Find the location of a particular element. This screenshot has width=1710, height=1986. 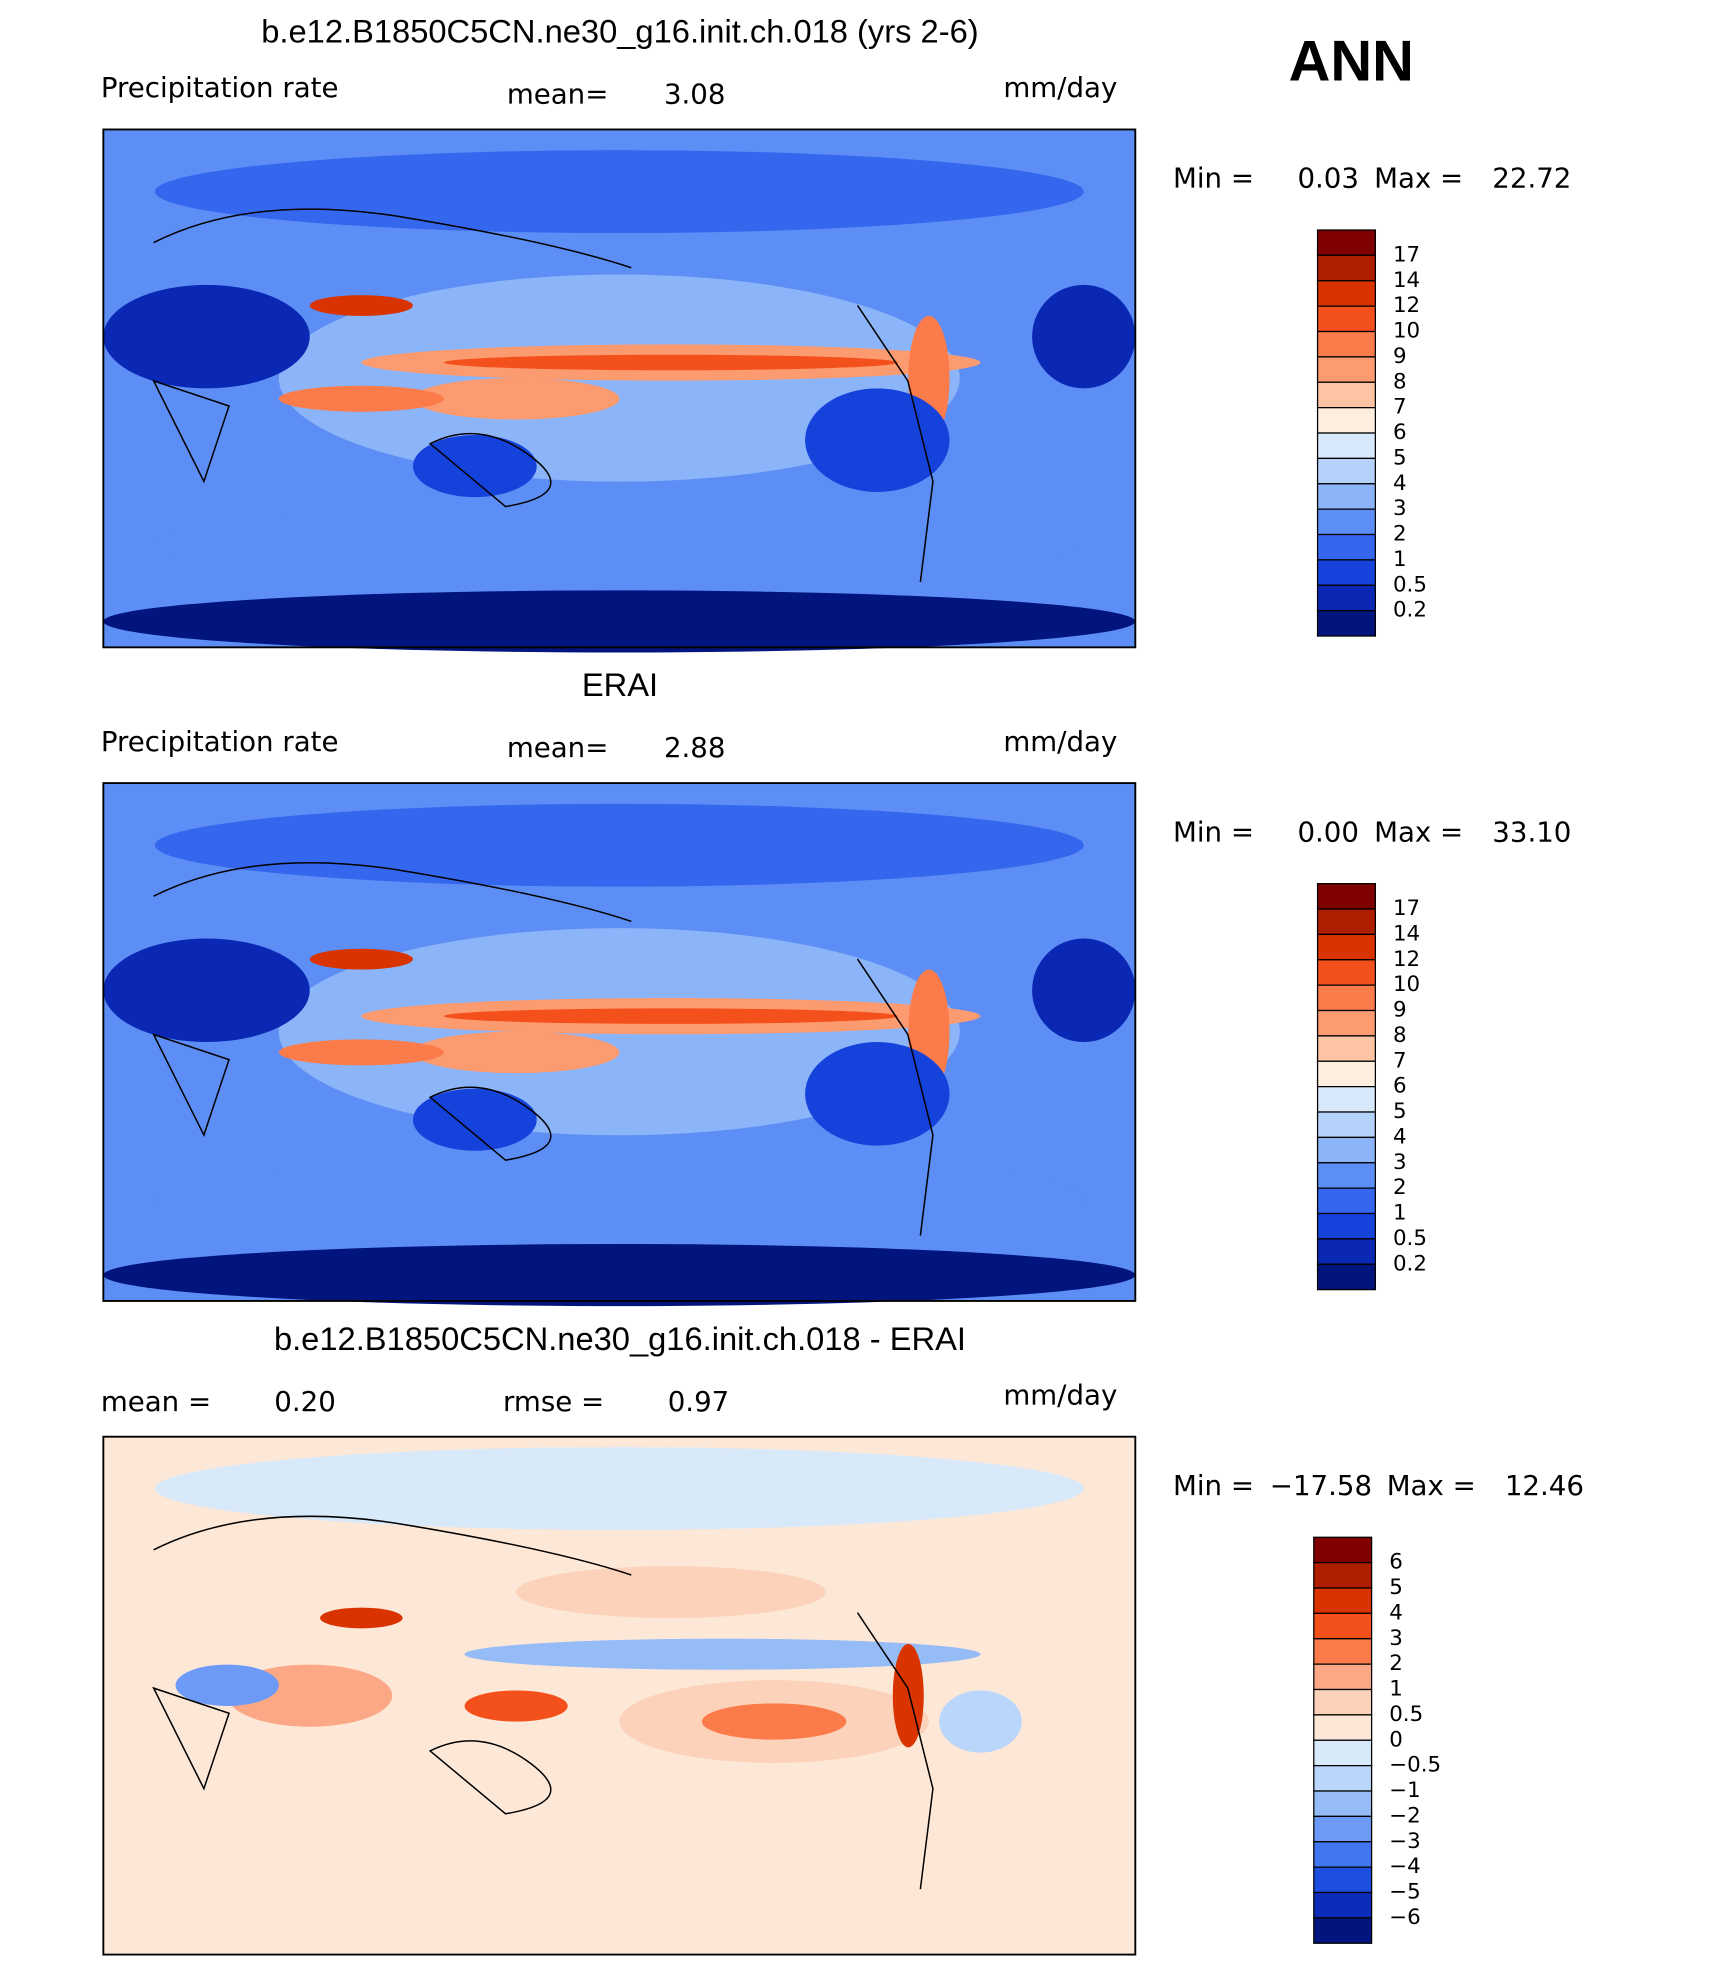

max-value: 33.10 is located at coordinates (1531, 831).